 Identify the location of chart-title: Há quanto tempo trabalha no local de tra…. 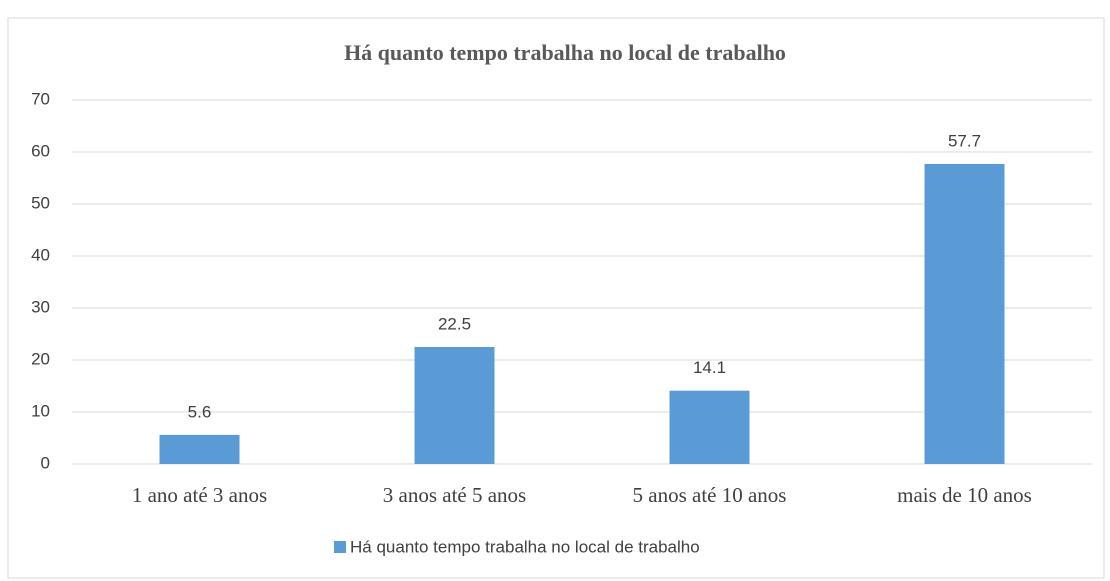
(565, 52).